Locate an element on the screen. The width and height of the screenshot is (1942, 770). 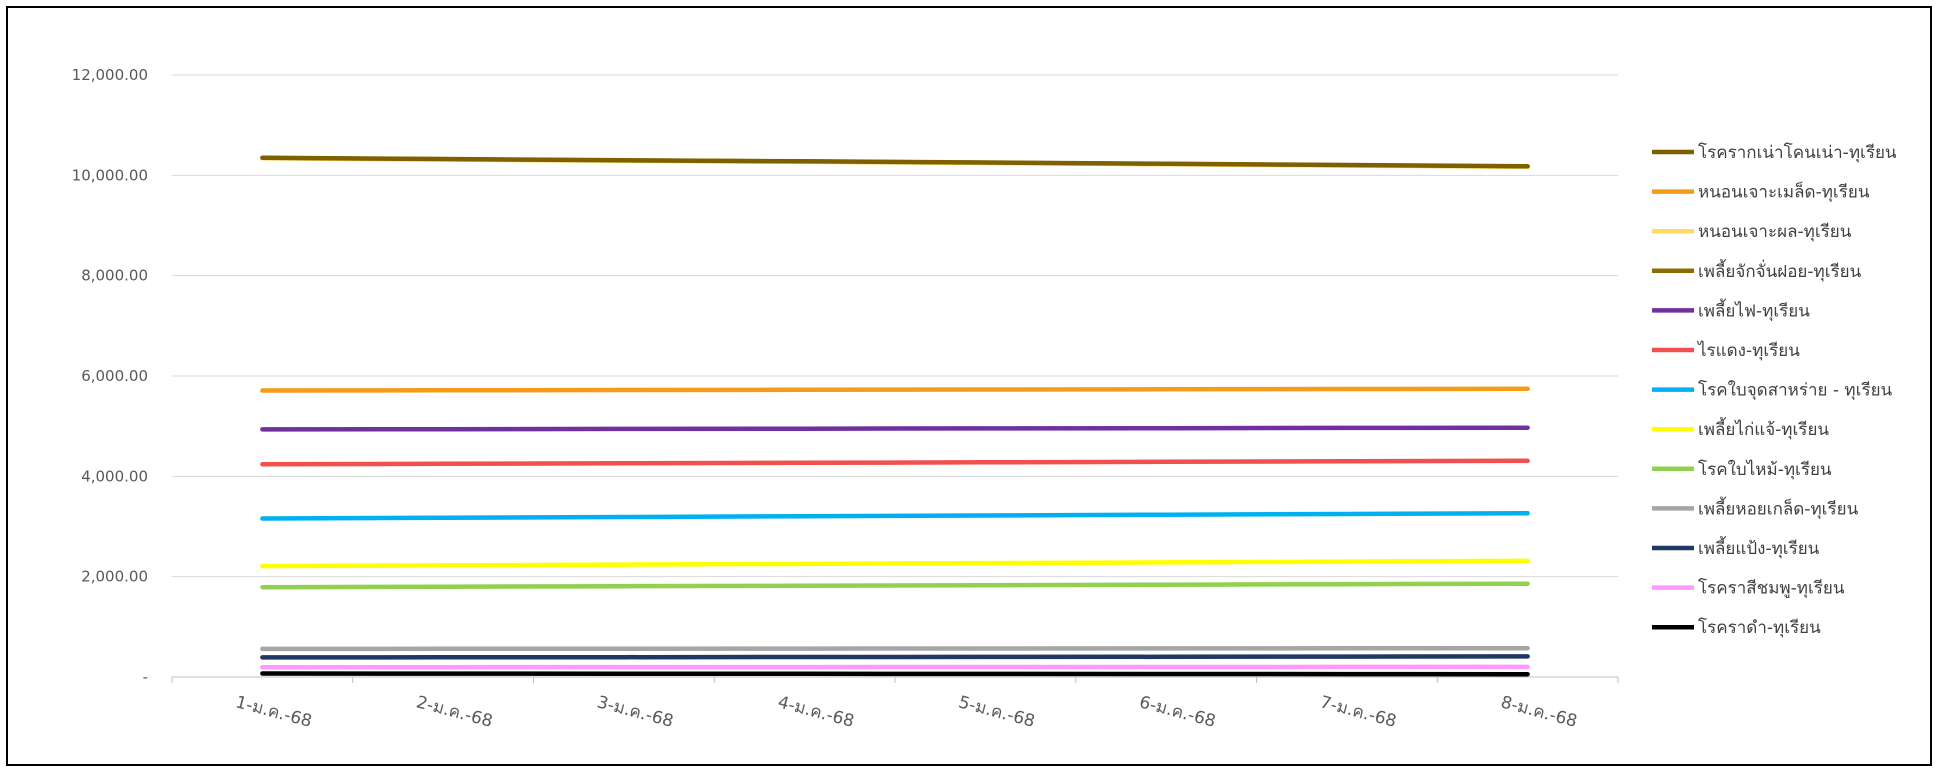
y-tick-label: 2,000.00 is located at coordinates (114, 577).